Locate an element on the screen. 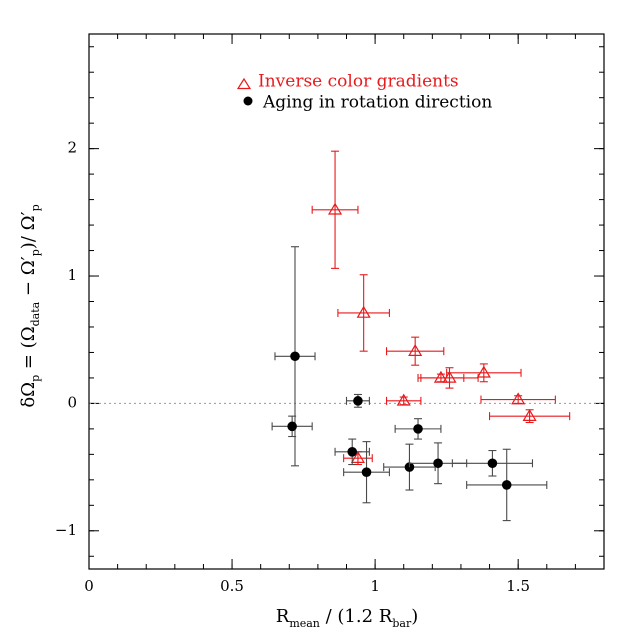  x-tick-labels: 0 0.5 1 1.5 is located at coordinates (307, 586).